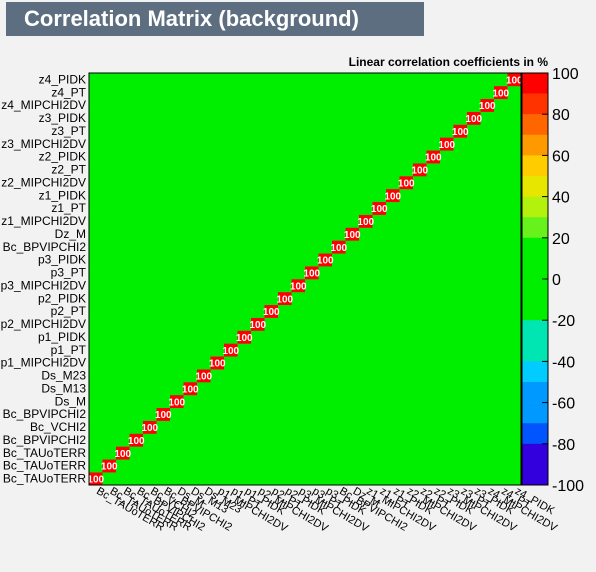 This screenshot has width=596, height=572. I want to click on y-tick-label: Ds_M13, so click(63, 388).